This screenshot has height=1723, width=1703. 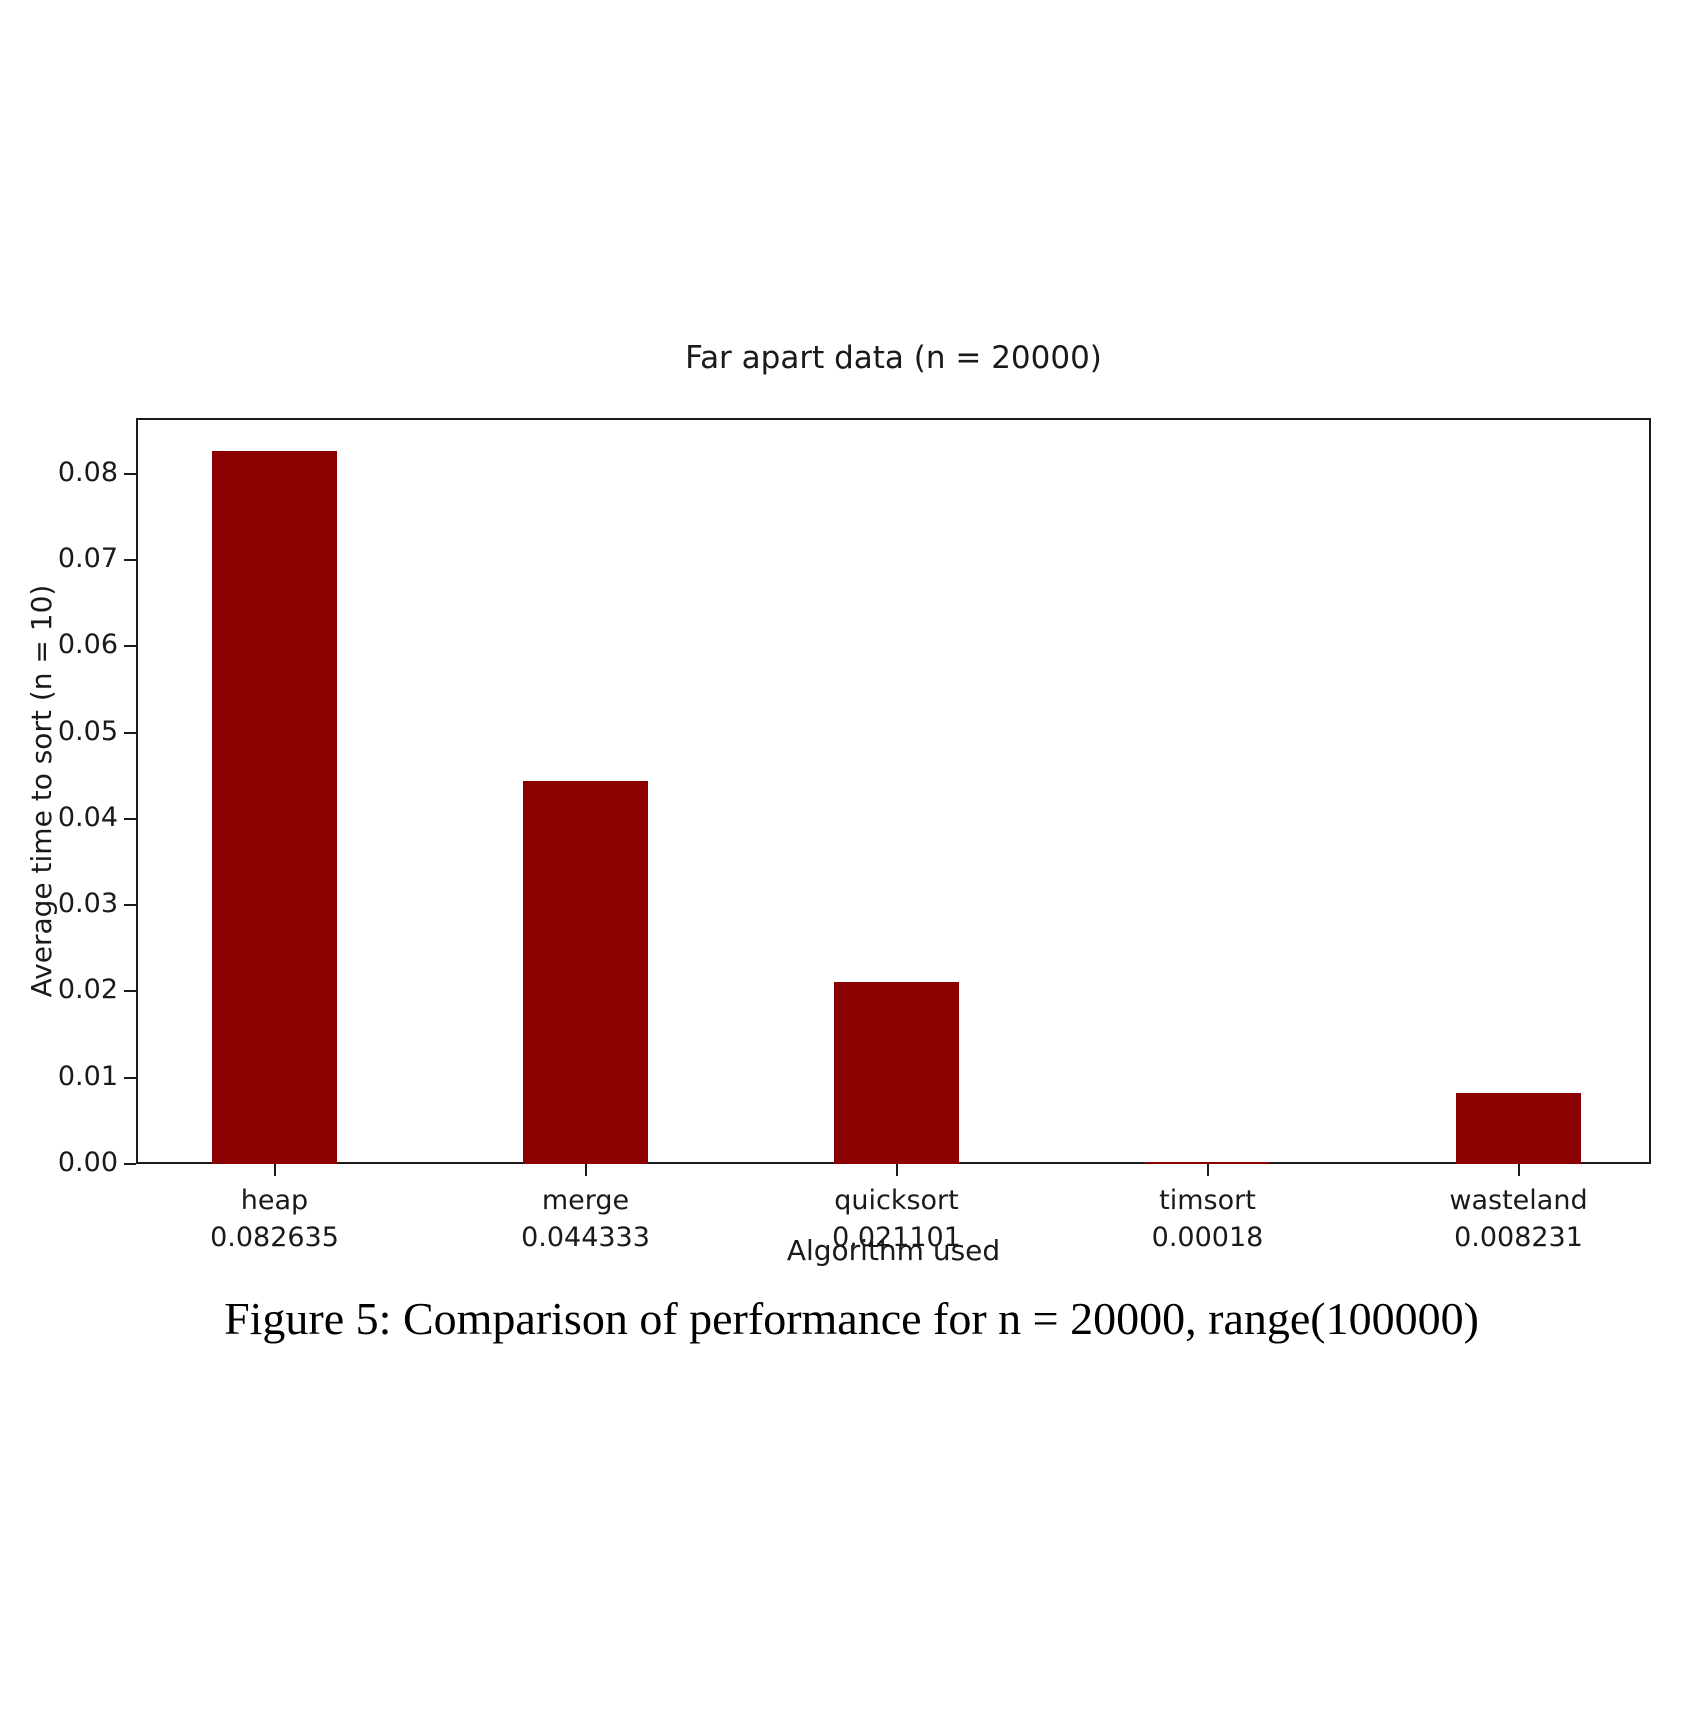 I want to click on y-tick-label: 0.00, so click(x=87, y=1162).